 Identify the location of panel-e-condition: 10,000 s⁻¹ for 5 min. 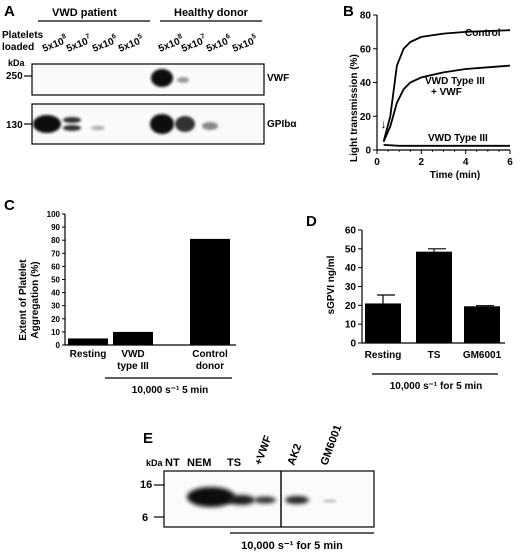
(292, 546).